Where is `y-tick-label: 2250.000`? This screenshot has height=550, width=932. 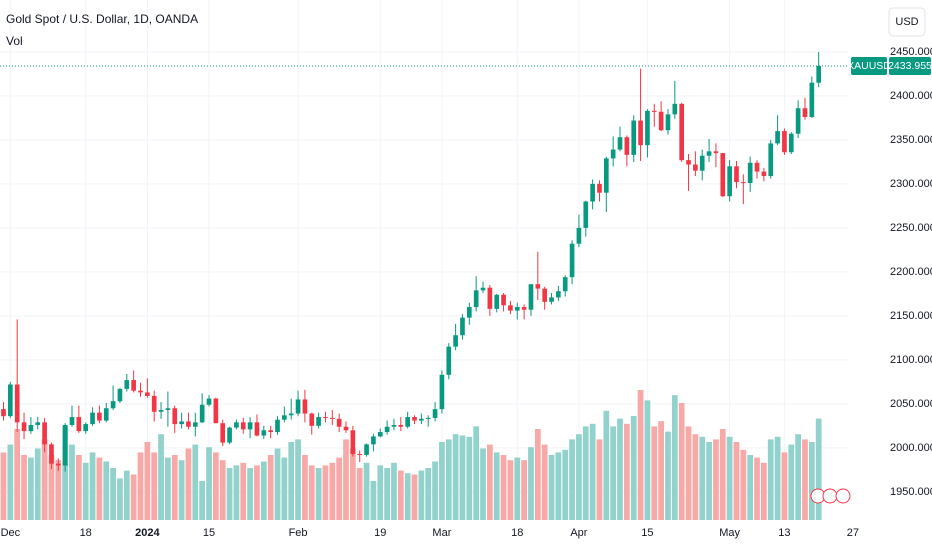
y-tick-label: 2250.000 is located at coordinates (911, 228).